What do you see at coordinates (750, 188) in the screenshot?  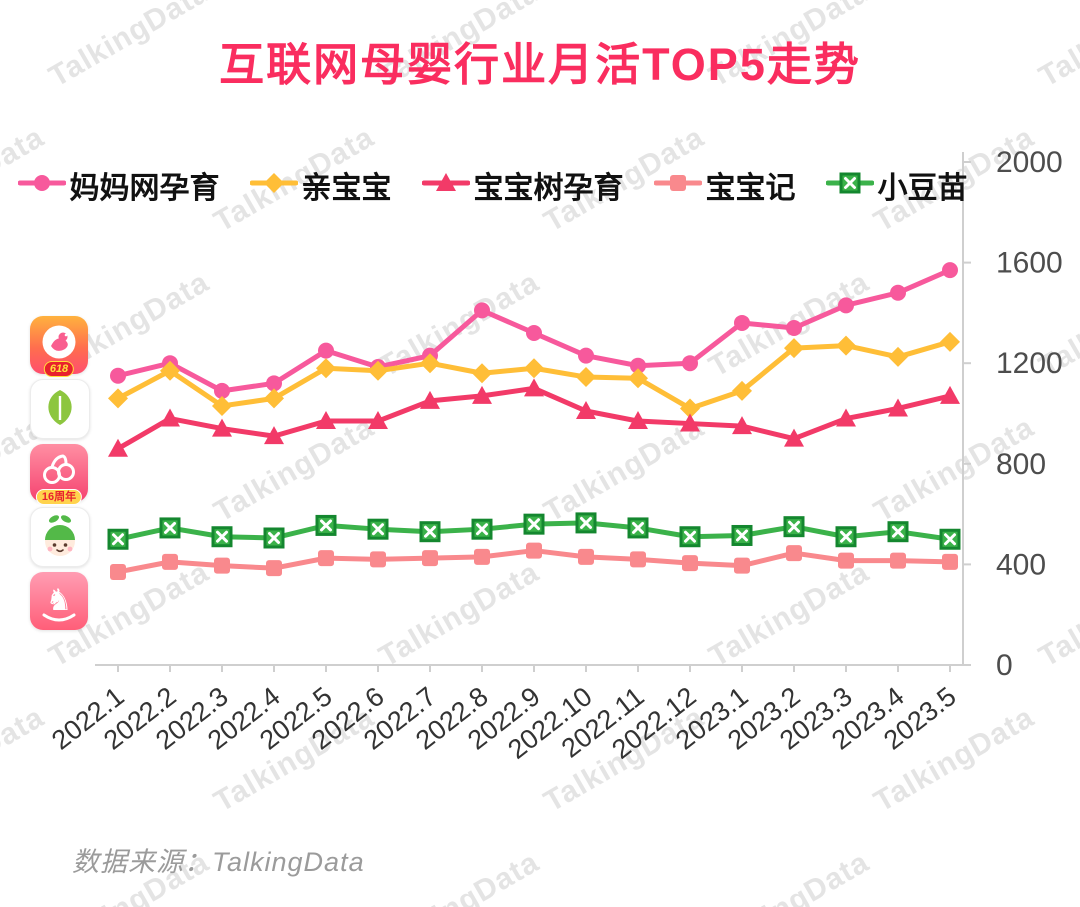 I see `legend-label: 宝宝记` at bounding box center [750, 188].